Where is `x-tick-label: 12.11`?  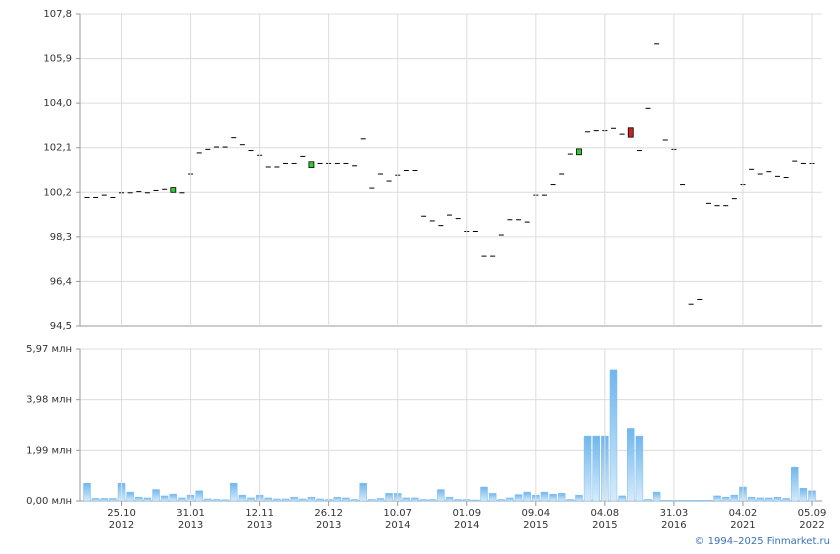
x-tick-label: 12.11 is located at coordinates (259, 513).